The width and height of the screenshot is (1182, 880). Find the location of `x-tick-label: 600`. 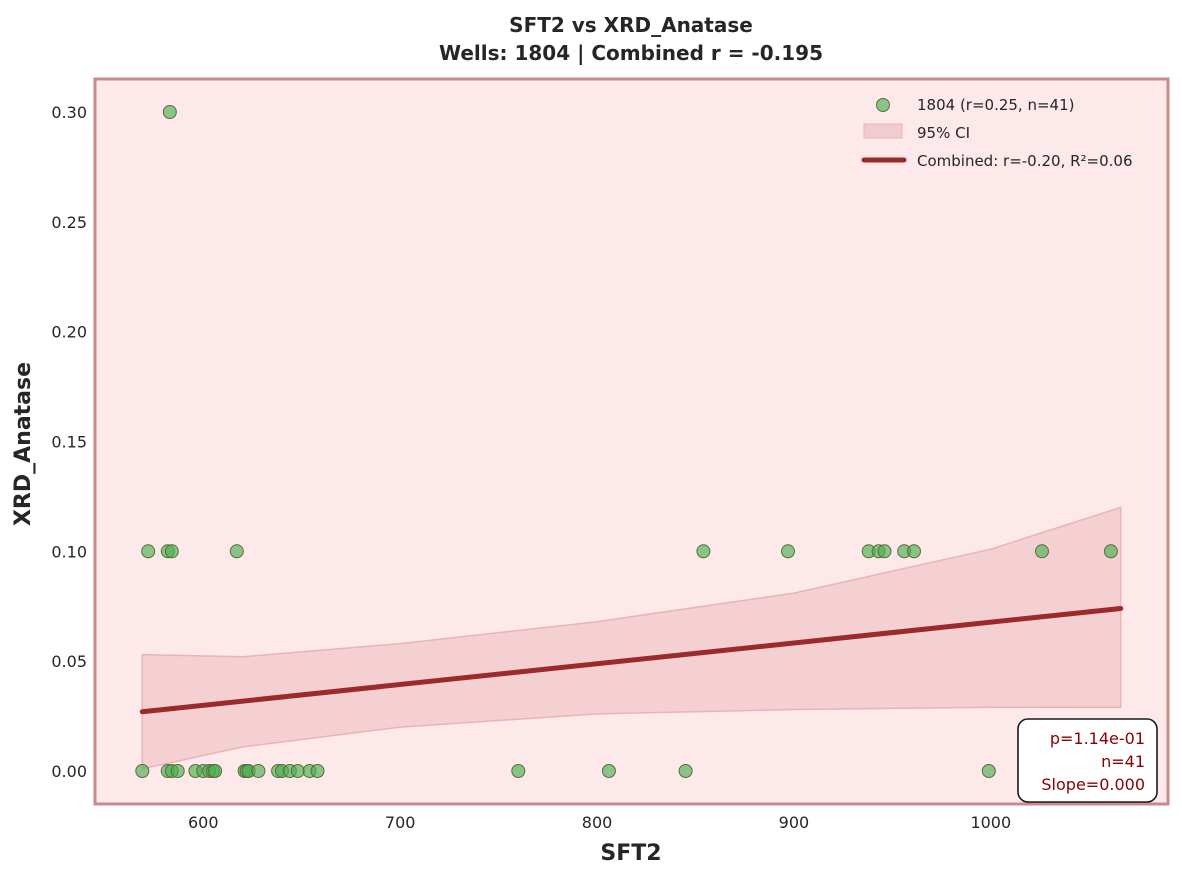

x-tick-label: 600 is located at coordinates (203, 822).